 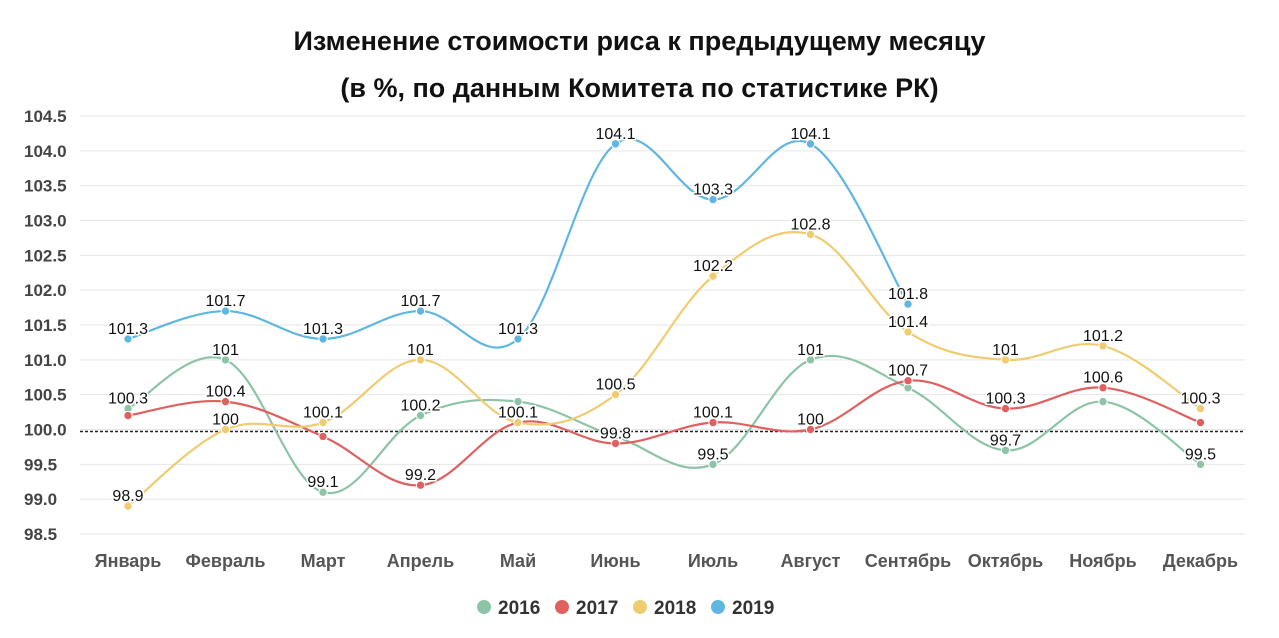 What do you see at coordinates (713, 266) in the screenshot?
I see `data-label-2018: 102.2` at bounding box center [713, 266].